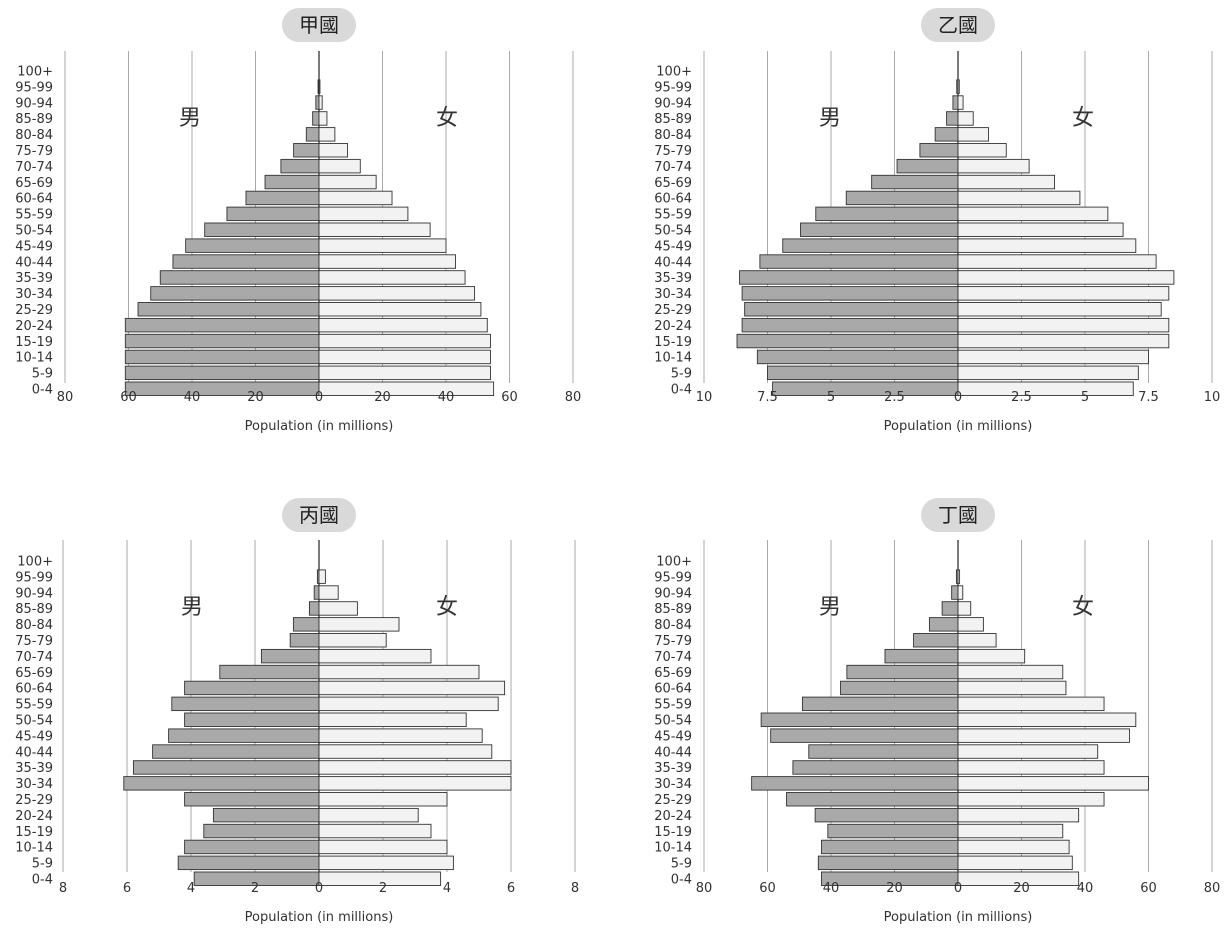 Image resolution: width=1225 pixels, height=929 pixels. Describe the element at coordinates (673, 752) in the screenshot. I see `age-label: 40-44` at that location.